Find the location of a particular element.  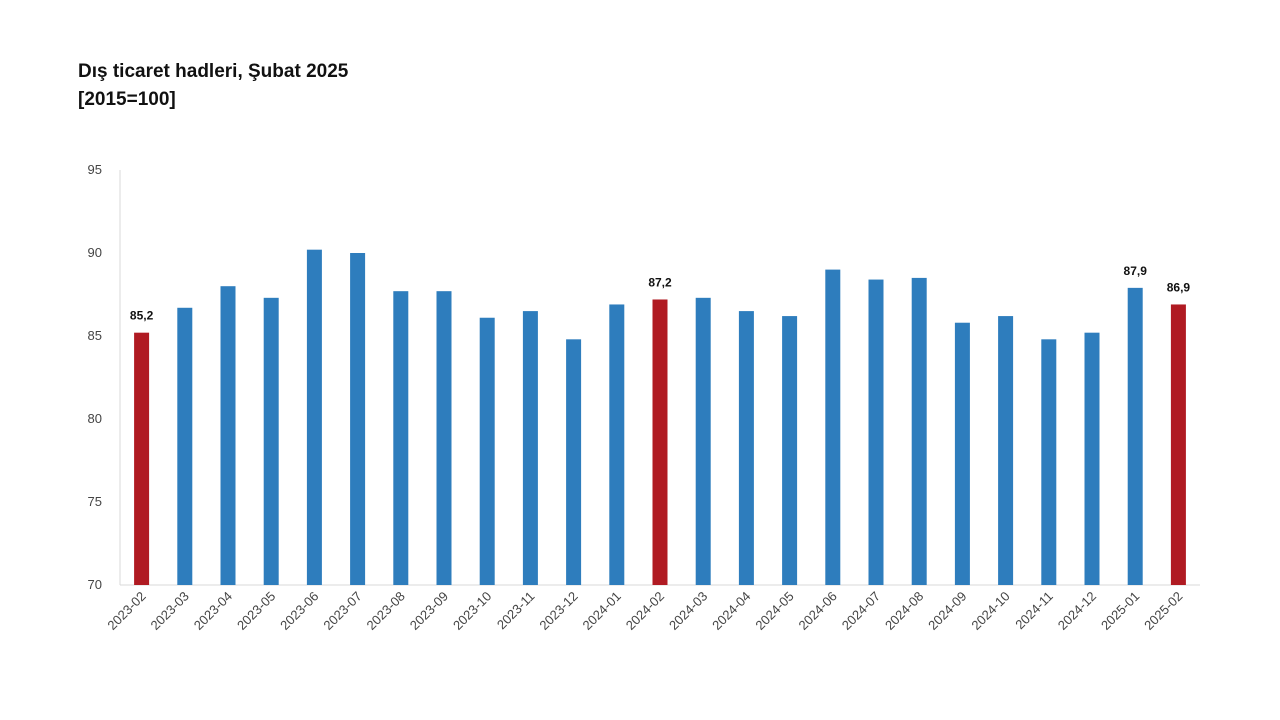

x-tick-label: 2025-02 is located at coordinates (1163, 611).